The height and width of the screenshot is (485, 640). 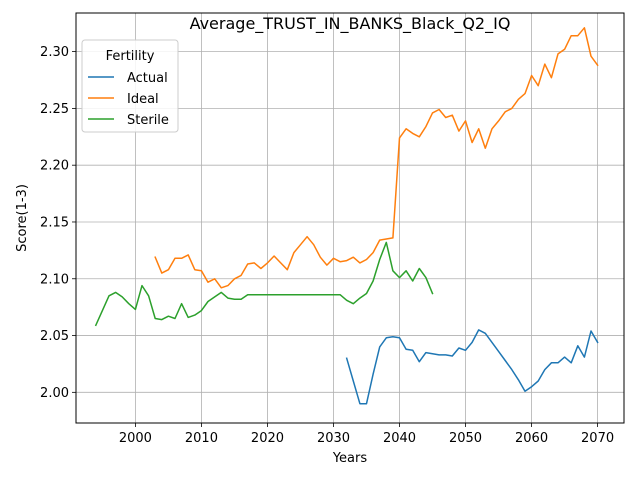 What do you see at coordinates (147, 78) in the screenshot?
I see `legend-label: Actual` at bounding box center [147, 78].